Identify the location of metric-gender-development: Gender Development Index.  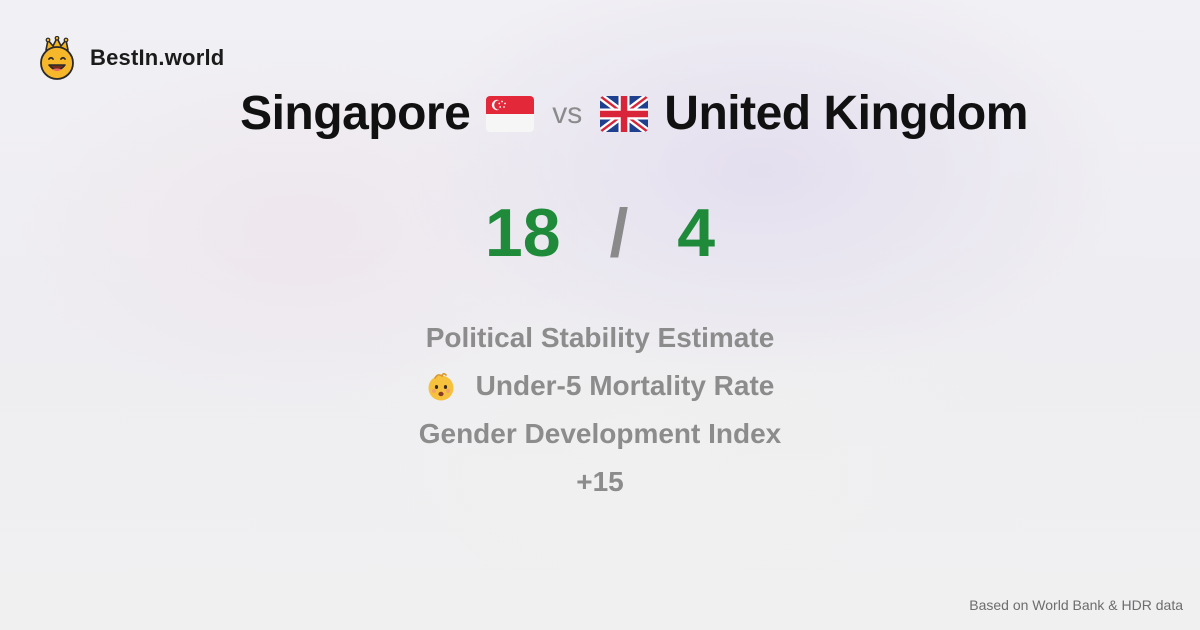
(600, 434).